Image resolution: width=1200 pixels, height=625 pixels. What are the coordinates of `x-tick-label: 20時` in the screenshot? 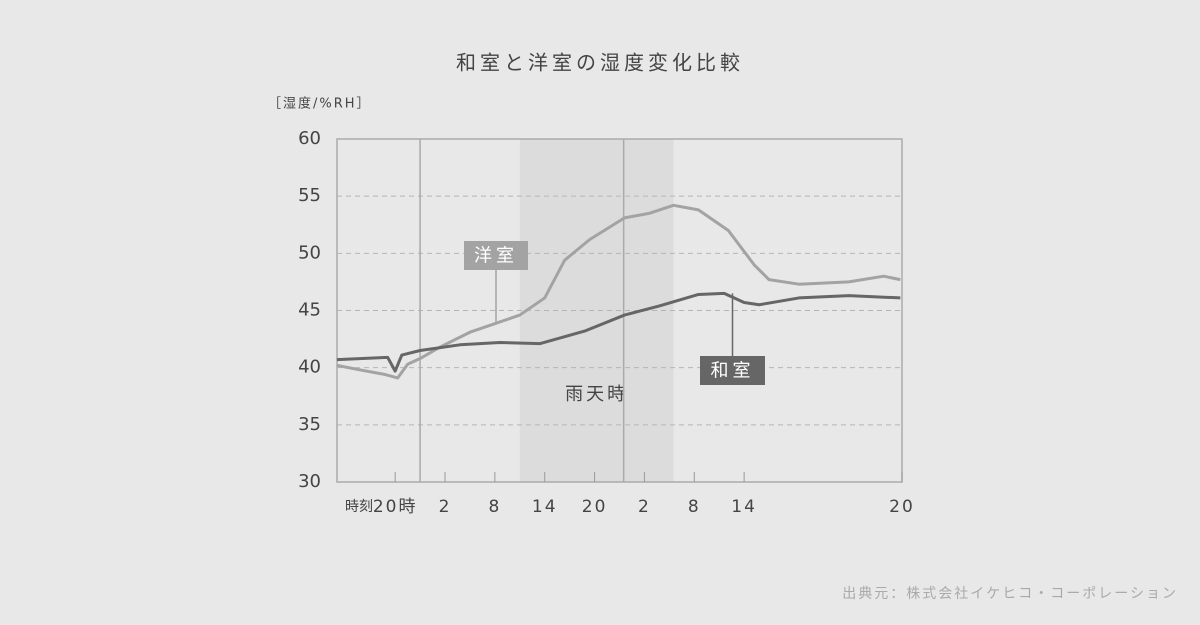 It's located at (395, 507).